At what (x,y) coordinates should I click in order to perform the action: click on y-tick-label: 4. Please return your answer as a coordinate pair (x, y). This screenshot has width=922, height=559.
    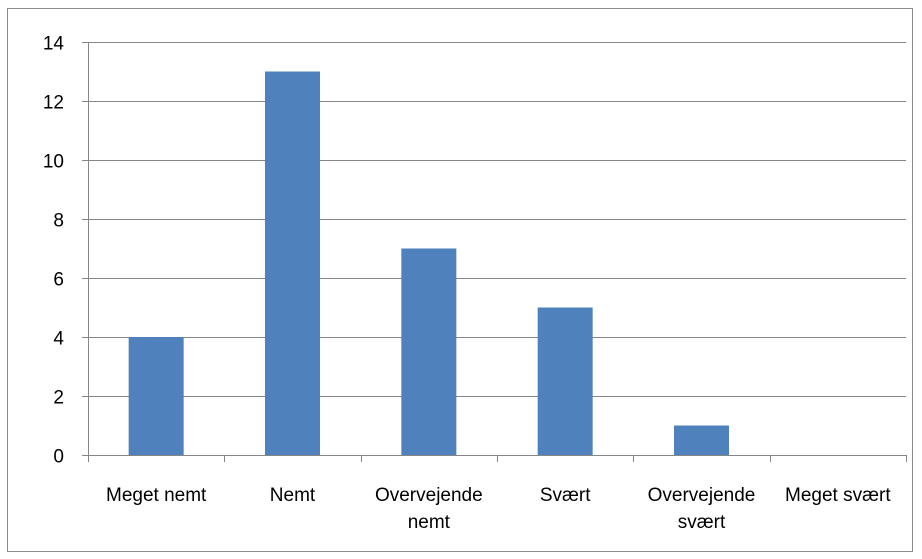
    Looking at the image, I should click on (58, 339).